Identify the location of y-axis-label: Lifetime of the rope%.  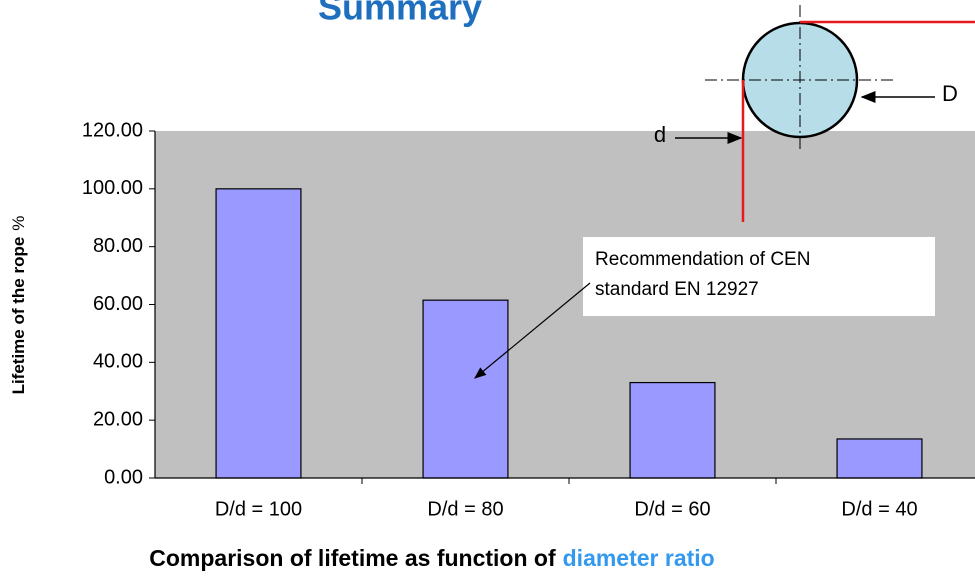
(18, 305).